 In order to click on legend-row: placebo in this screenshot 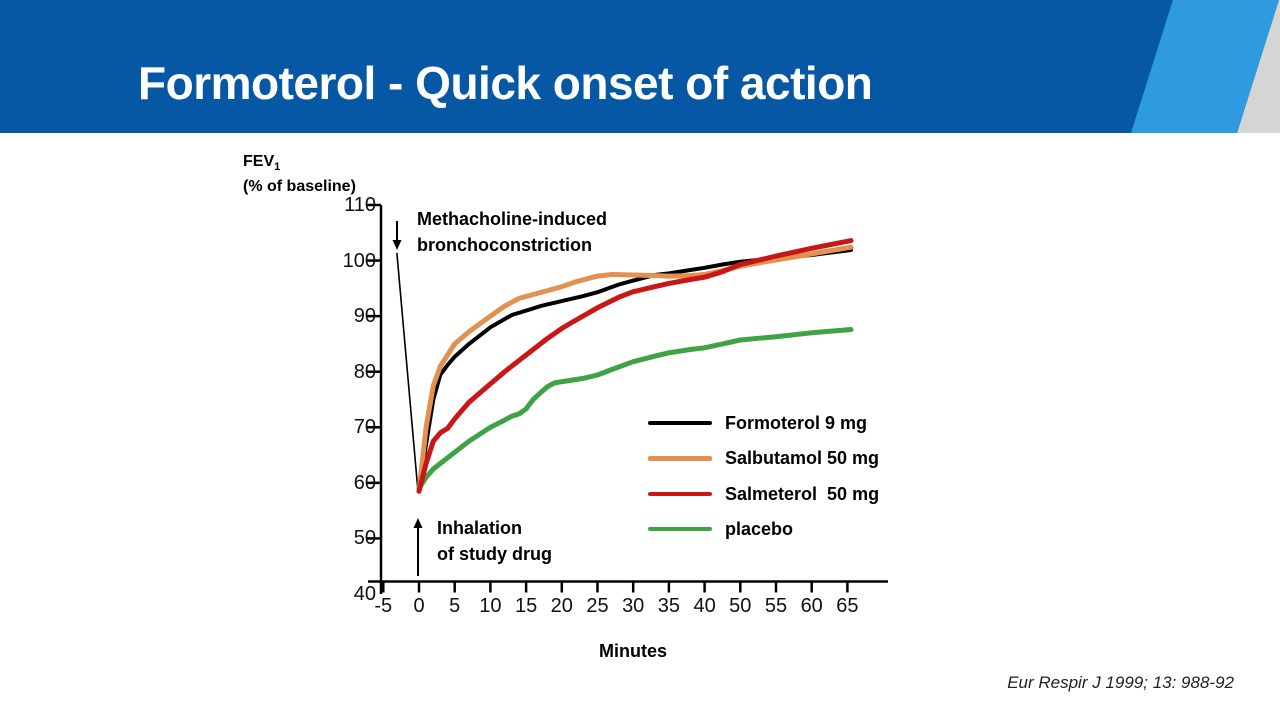, I will do `click(720, 529)`.